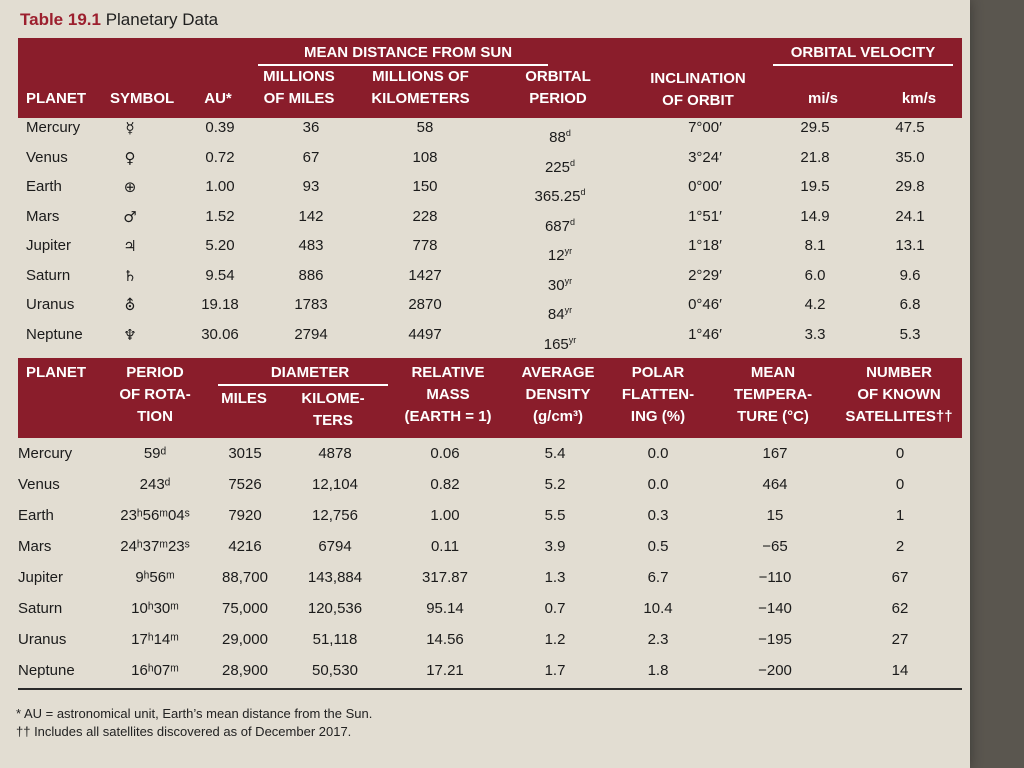 The height and width of the screenshot is (768, 1024). I want to click on cell-km-value: 108, so click(425, 157).